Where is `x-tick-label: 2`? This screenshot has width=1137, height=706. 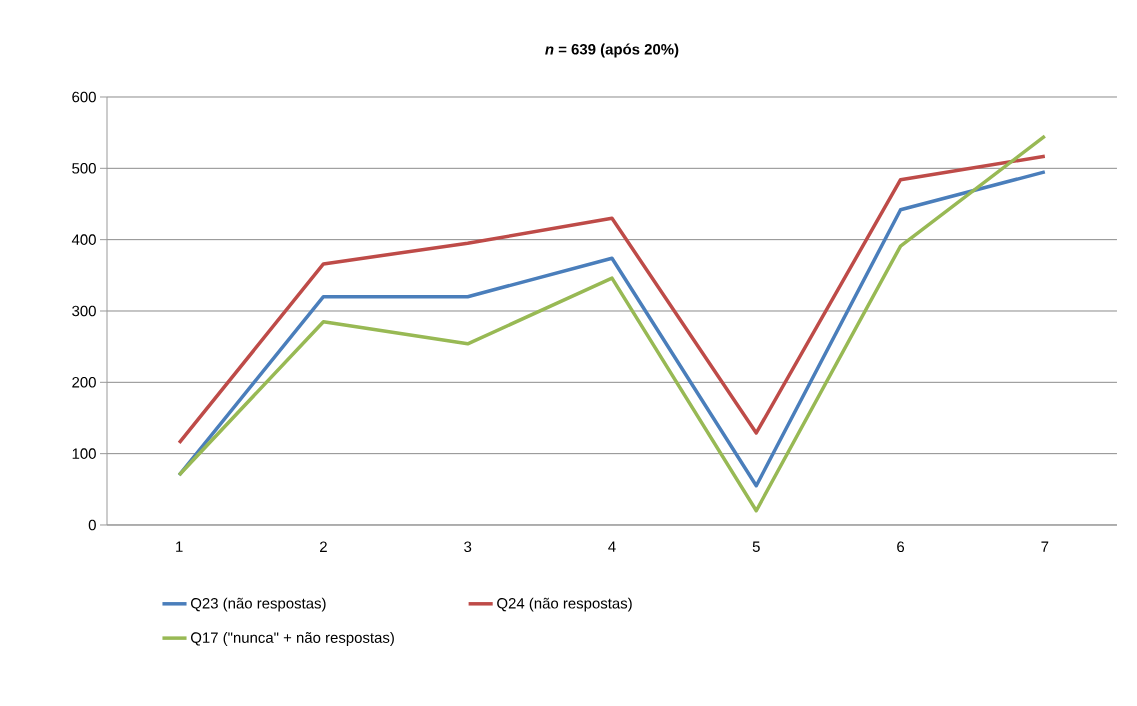
x-tick-label: 2 is located at coordinates (323, 546).